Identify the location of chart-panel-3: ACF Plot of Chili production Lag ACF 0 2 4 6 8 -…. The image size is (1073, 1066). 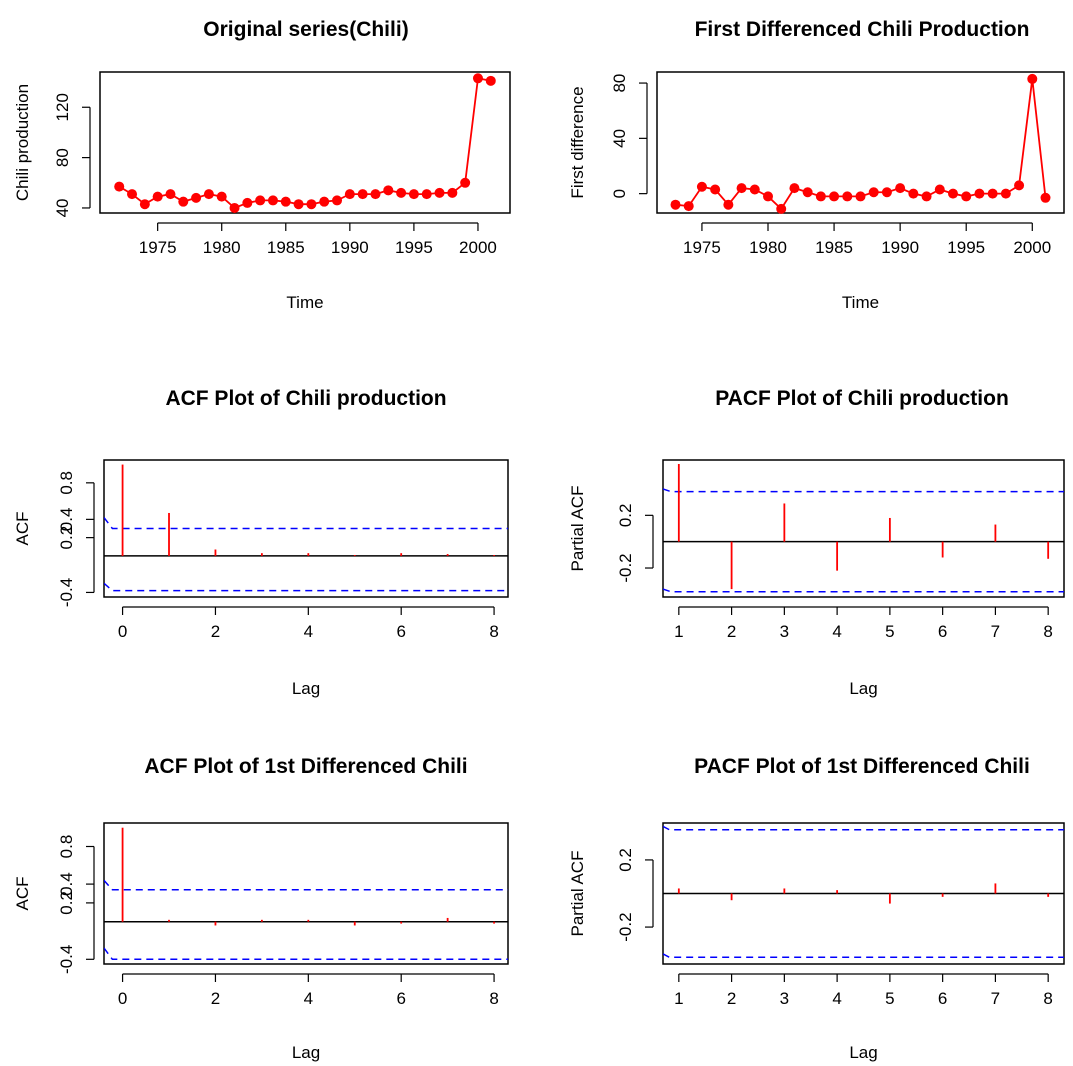
(261, 542).